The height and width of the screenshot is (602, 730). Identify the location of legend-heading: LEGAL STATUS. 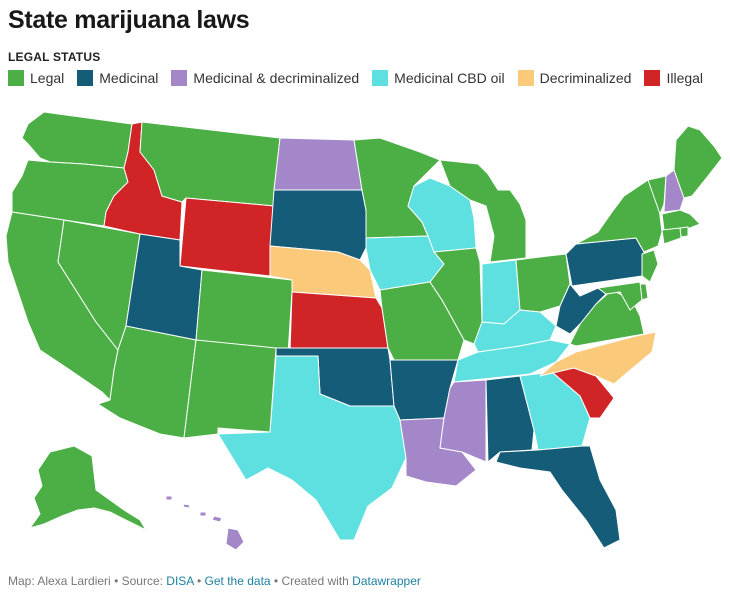
(54, 57).